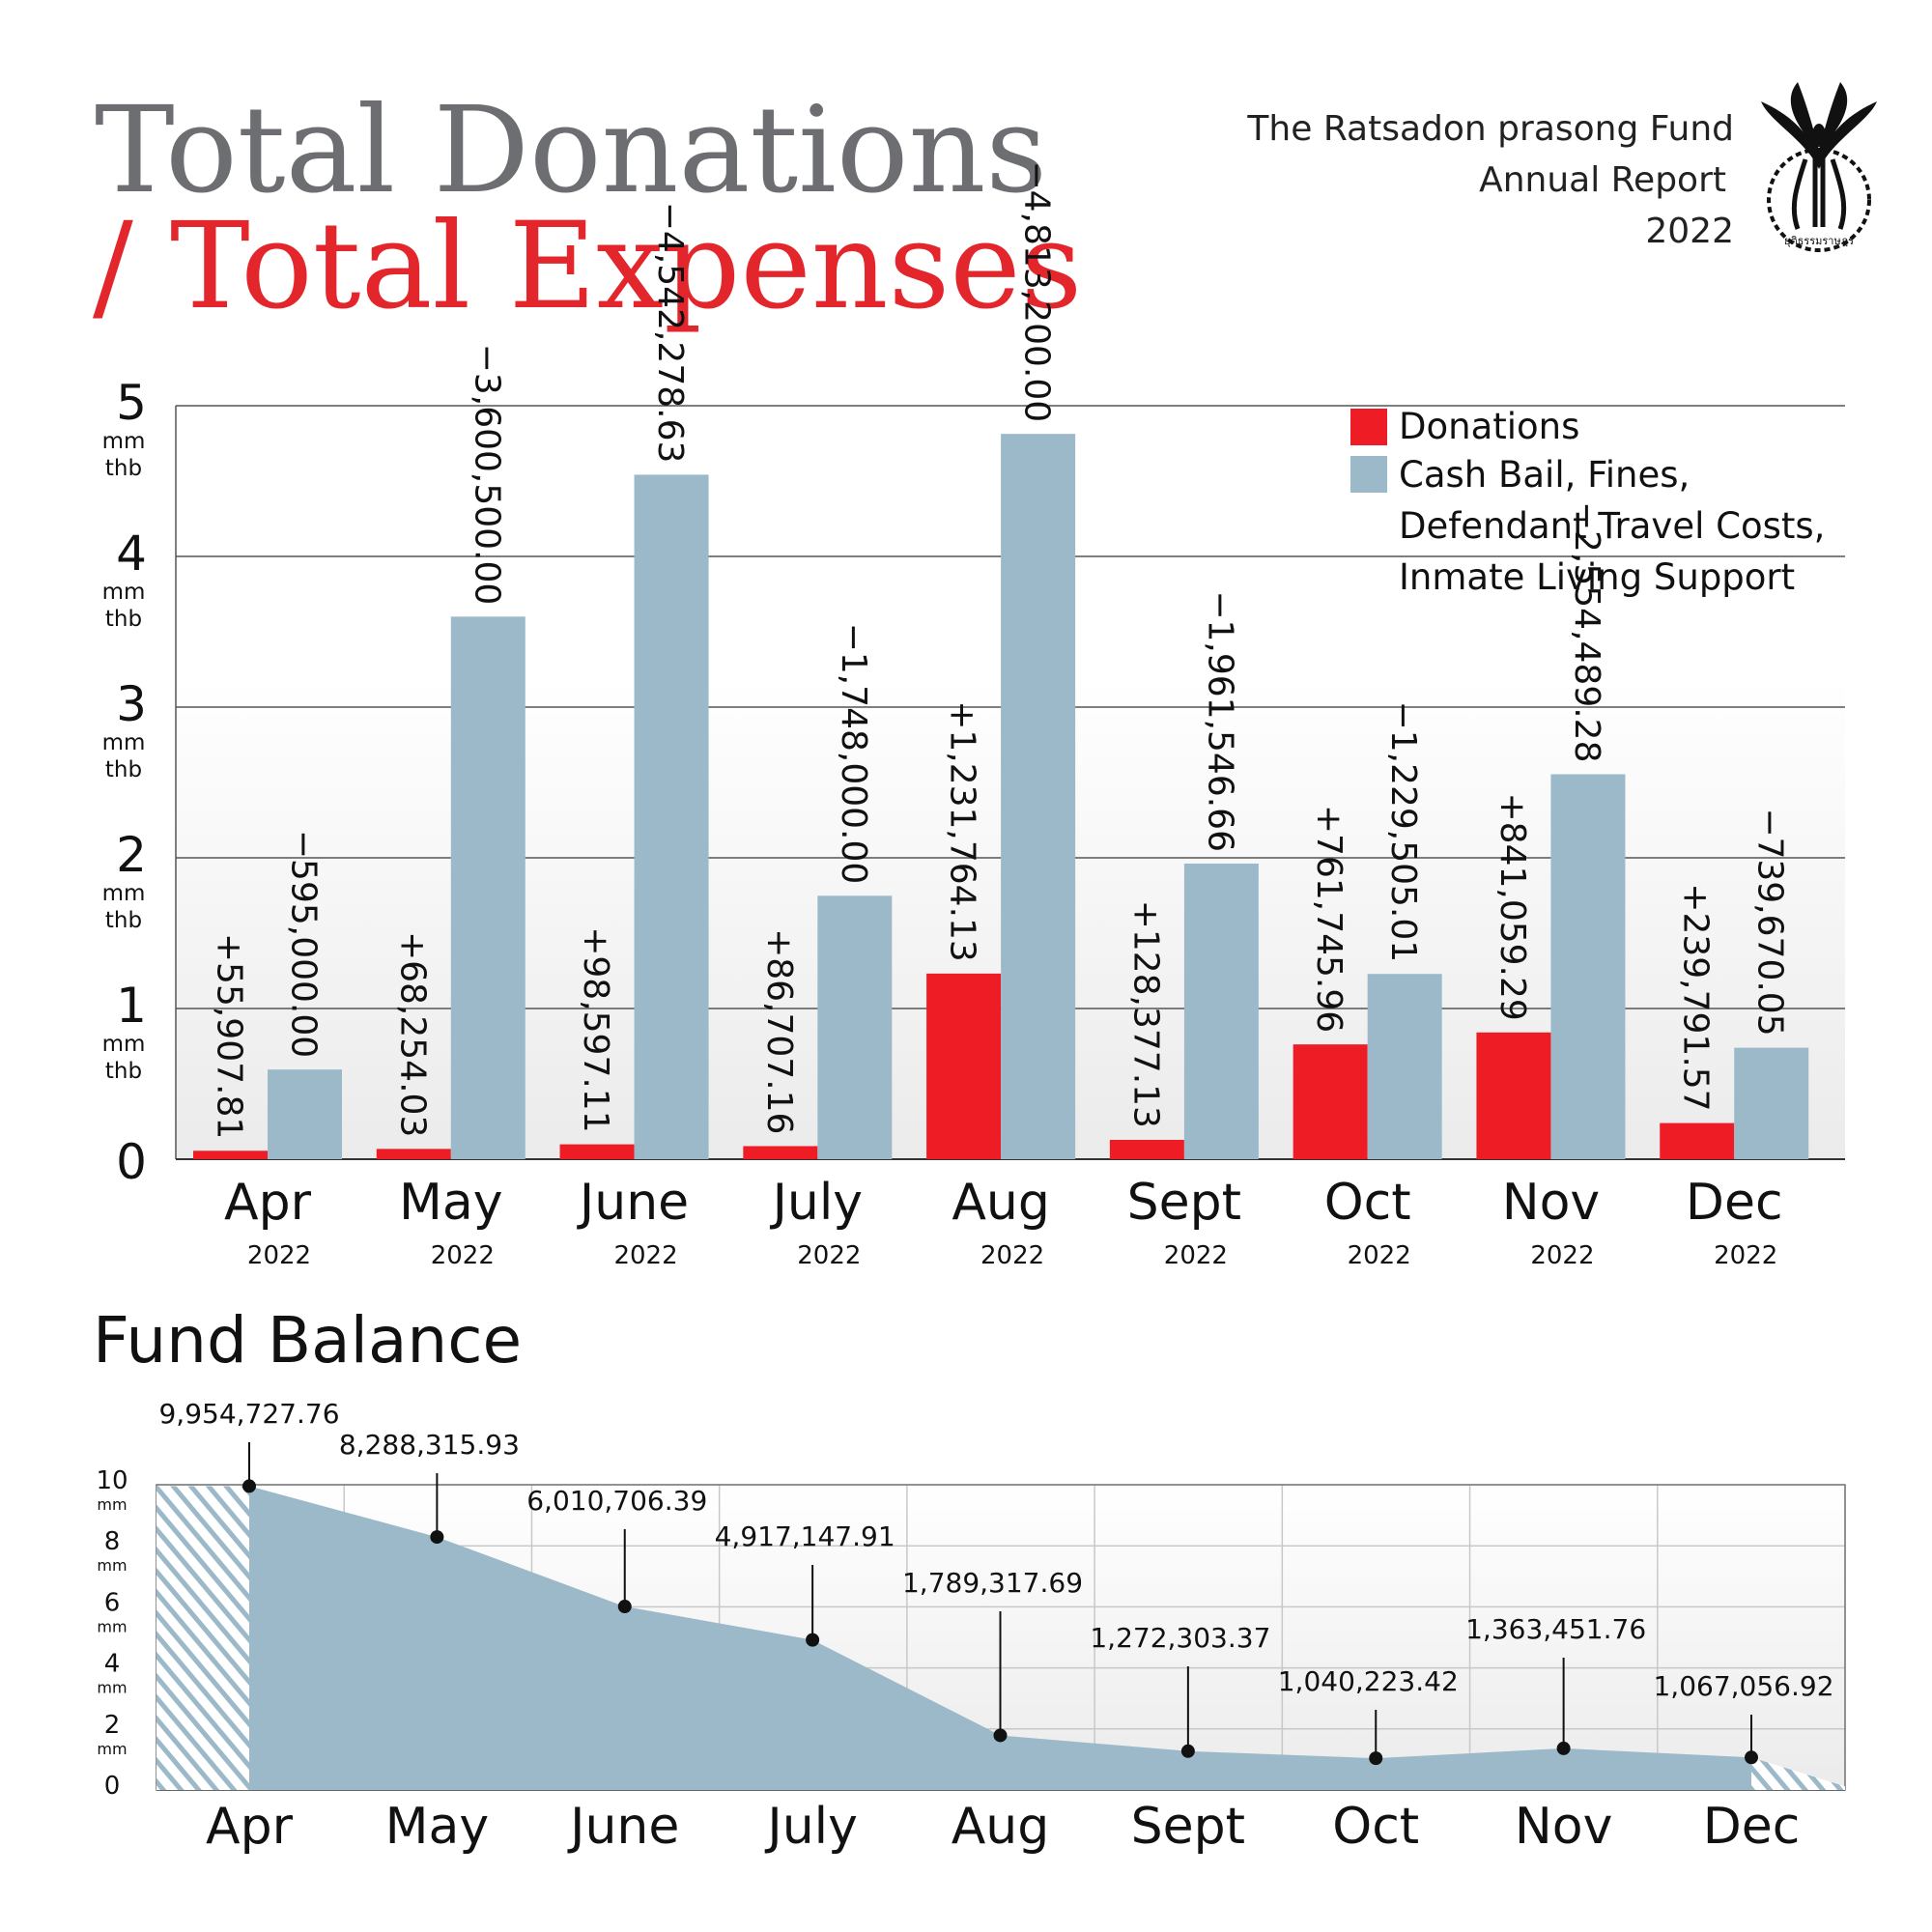 This screenshot has height=1932, width=1932. What do you see at coordinates (1544, 475) in the screenshot?
I see `legend-label-expenses-line1: Cash Bail, Fines,` at bounding box center [1544, 475].